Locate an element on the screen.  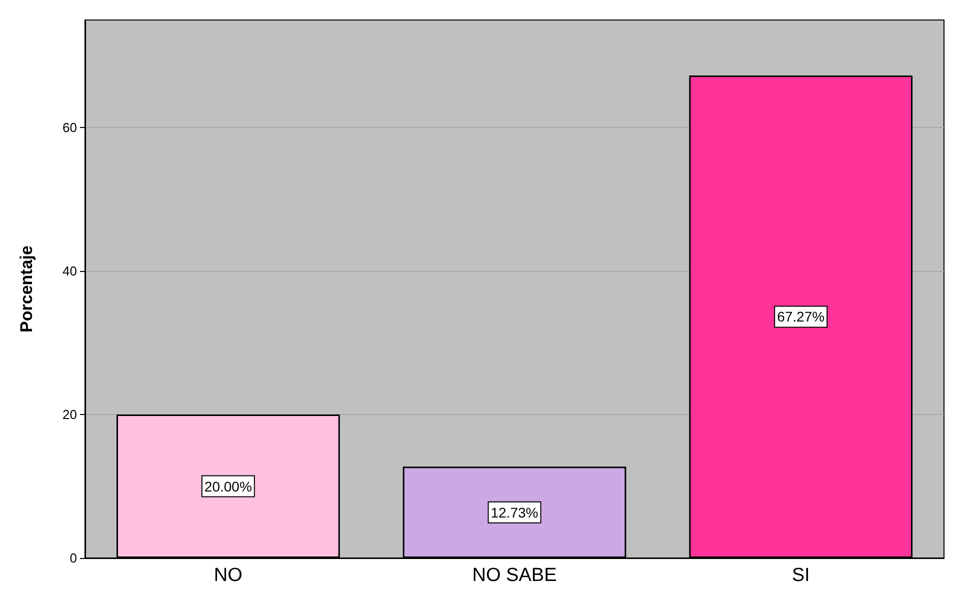
y-tick-label: 60 is located at coordinates (69, 128).